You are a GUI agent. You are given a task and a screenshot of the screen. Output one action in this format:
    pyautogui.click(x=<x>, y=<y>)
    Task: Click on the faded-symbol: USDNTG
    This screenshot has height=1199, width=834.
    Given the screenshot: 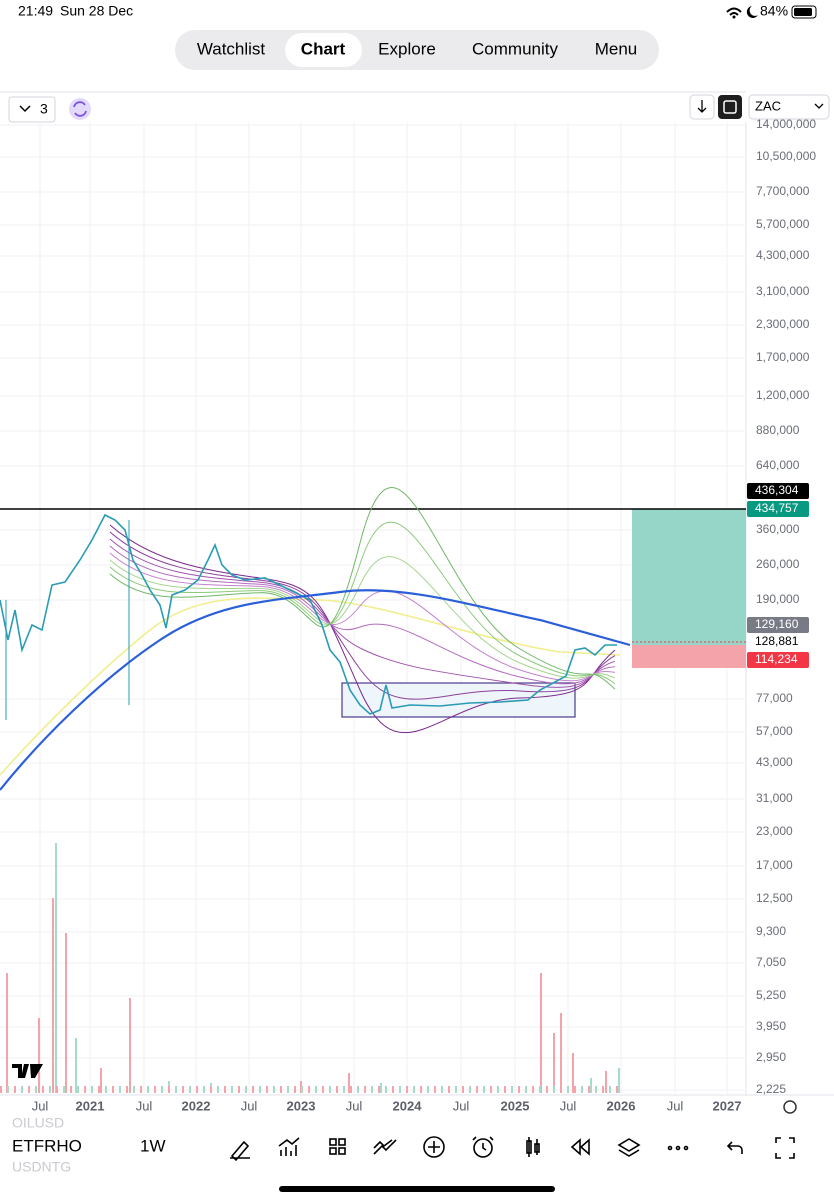 What is the action you would take?
    pyautogui.click(x=41, y=1167)
    